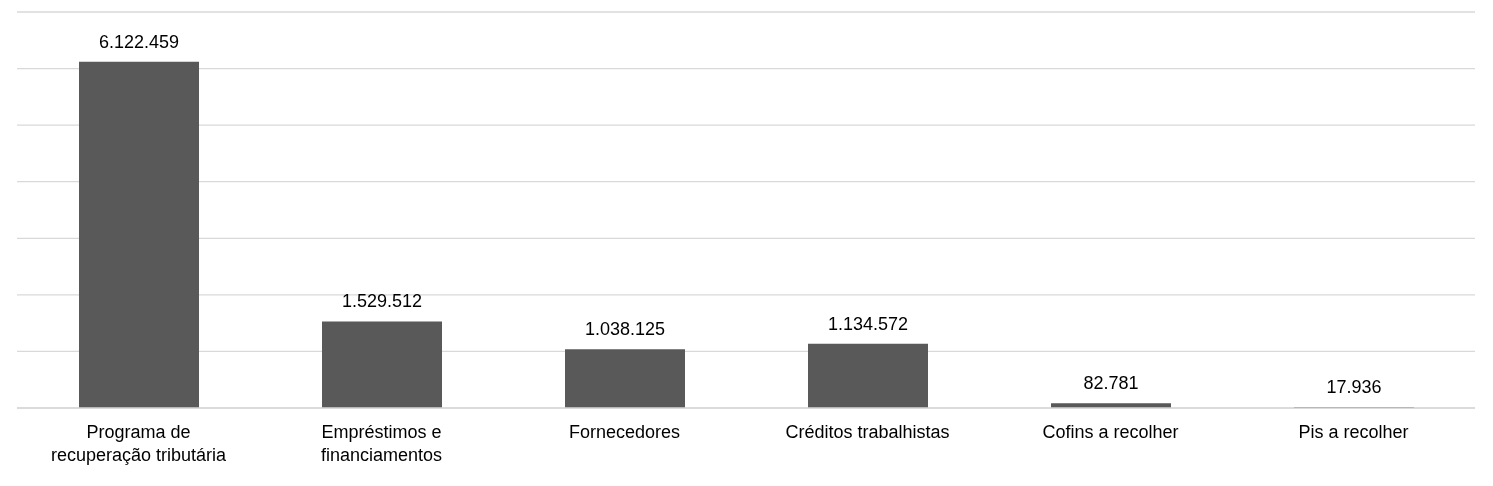 This screenshot has width=1493, height=486. What do you see at coordinates (381, 443) in the screenshot?
I see `x-tick-label: Empréstimos e financiamentos` at bounding box center [381, 443].